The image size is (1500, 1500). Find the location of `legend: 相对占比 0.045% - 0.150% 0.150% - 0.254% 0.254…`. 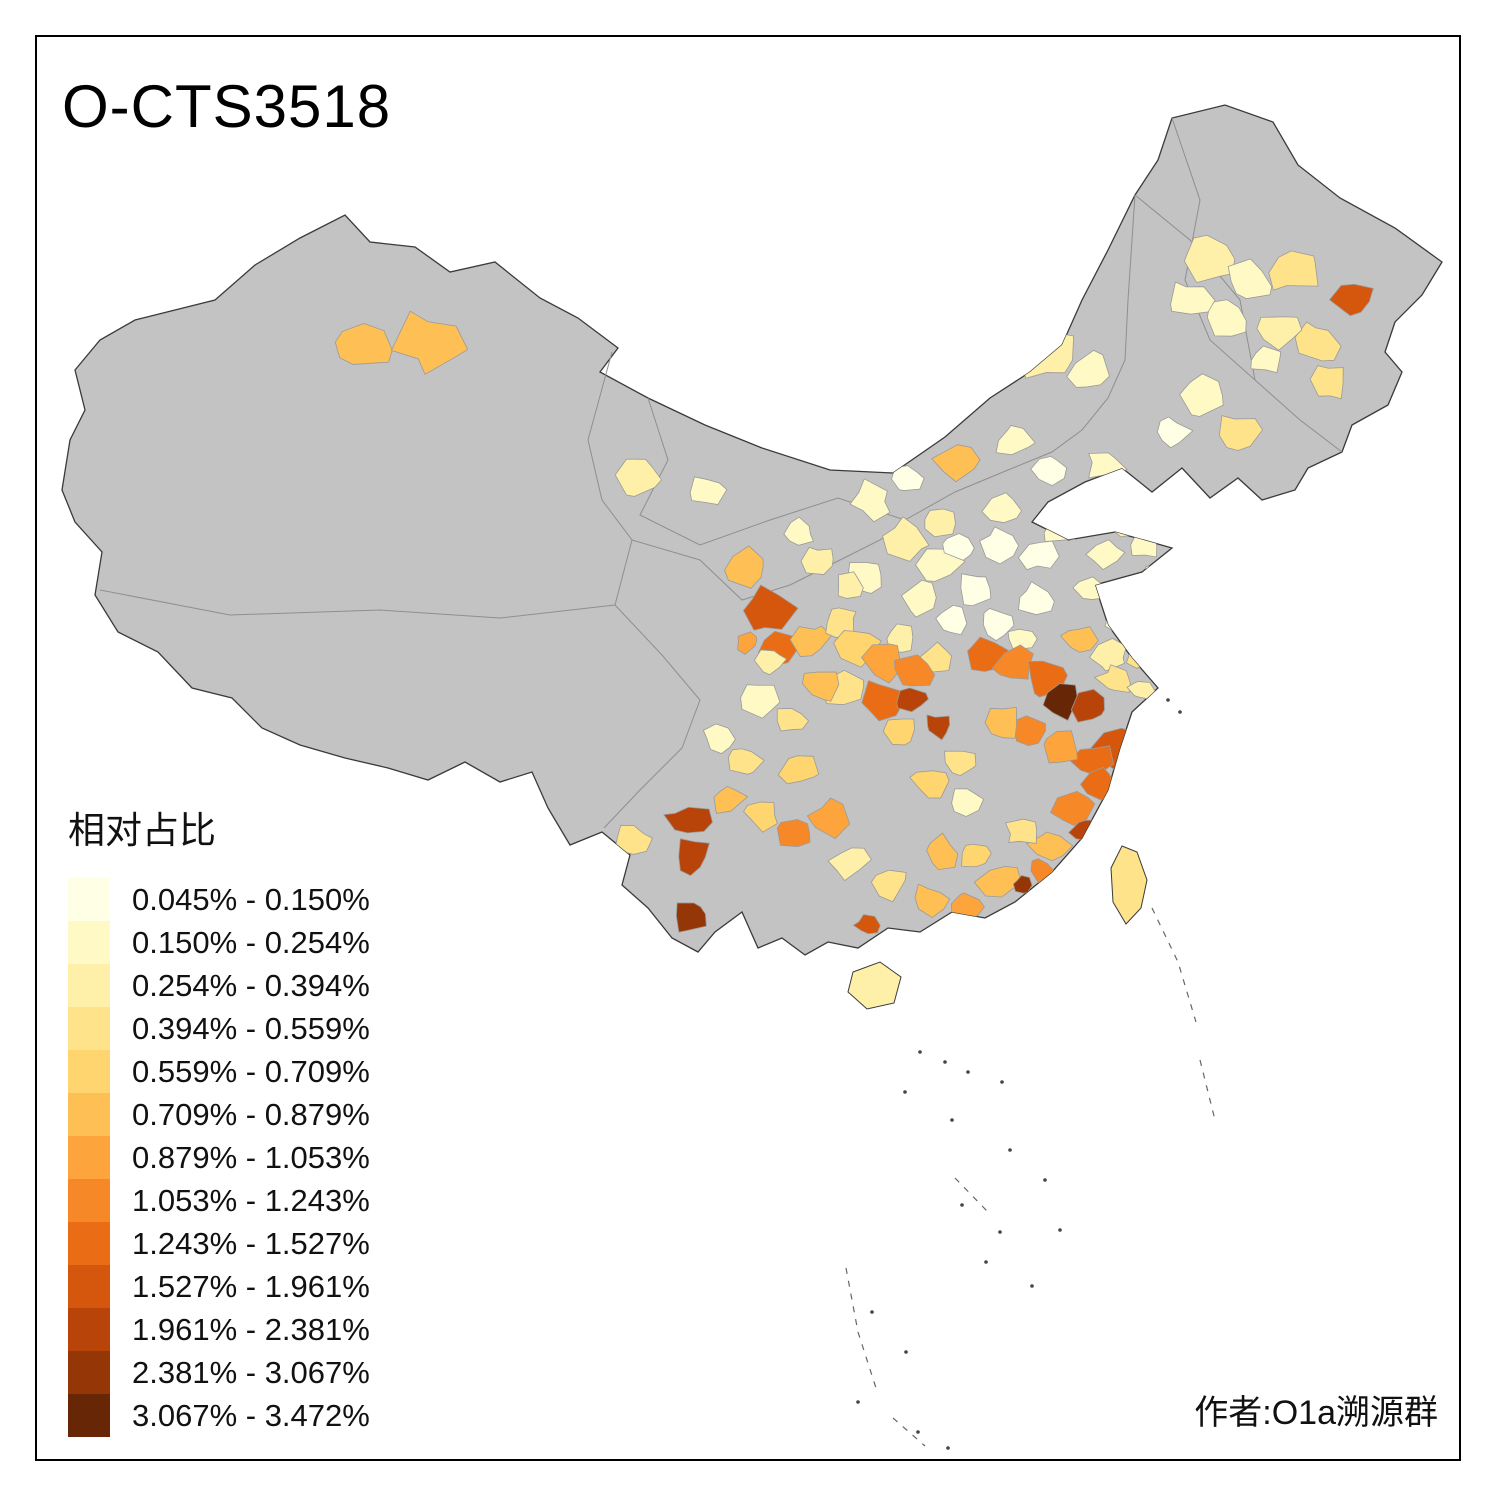

legend: 相对占比 0.045% - 0.150% 0.150% - 0.254% 0.254… is located at coordinates (219, 1118).